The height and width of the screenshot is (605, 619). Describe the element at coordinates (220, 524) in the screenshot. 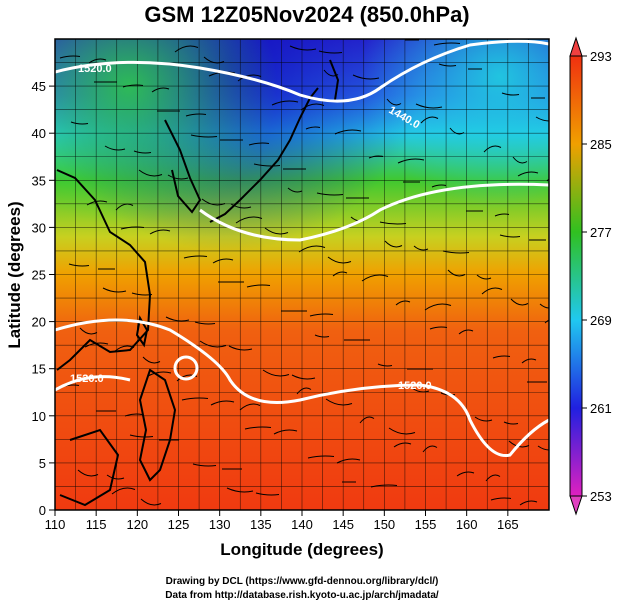

I see `x-tick-label: 130` at that location.